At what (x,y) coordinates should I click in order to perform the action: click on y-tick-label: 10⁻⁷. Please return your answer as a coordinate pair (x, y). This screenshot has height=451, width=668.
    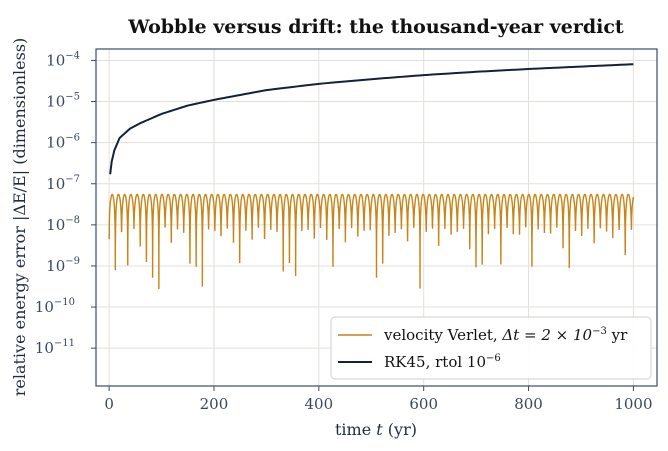
    Looking at the image, I should click on (63, 183).